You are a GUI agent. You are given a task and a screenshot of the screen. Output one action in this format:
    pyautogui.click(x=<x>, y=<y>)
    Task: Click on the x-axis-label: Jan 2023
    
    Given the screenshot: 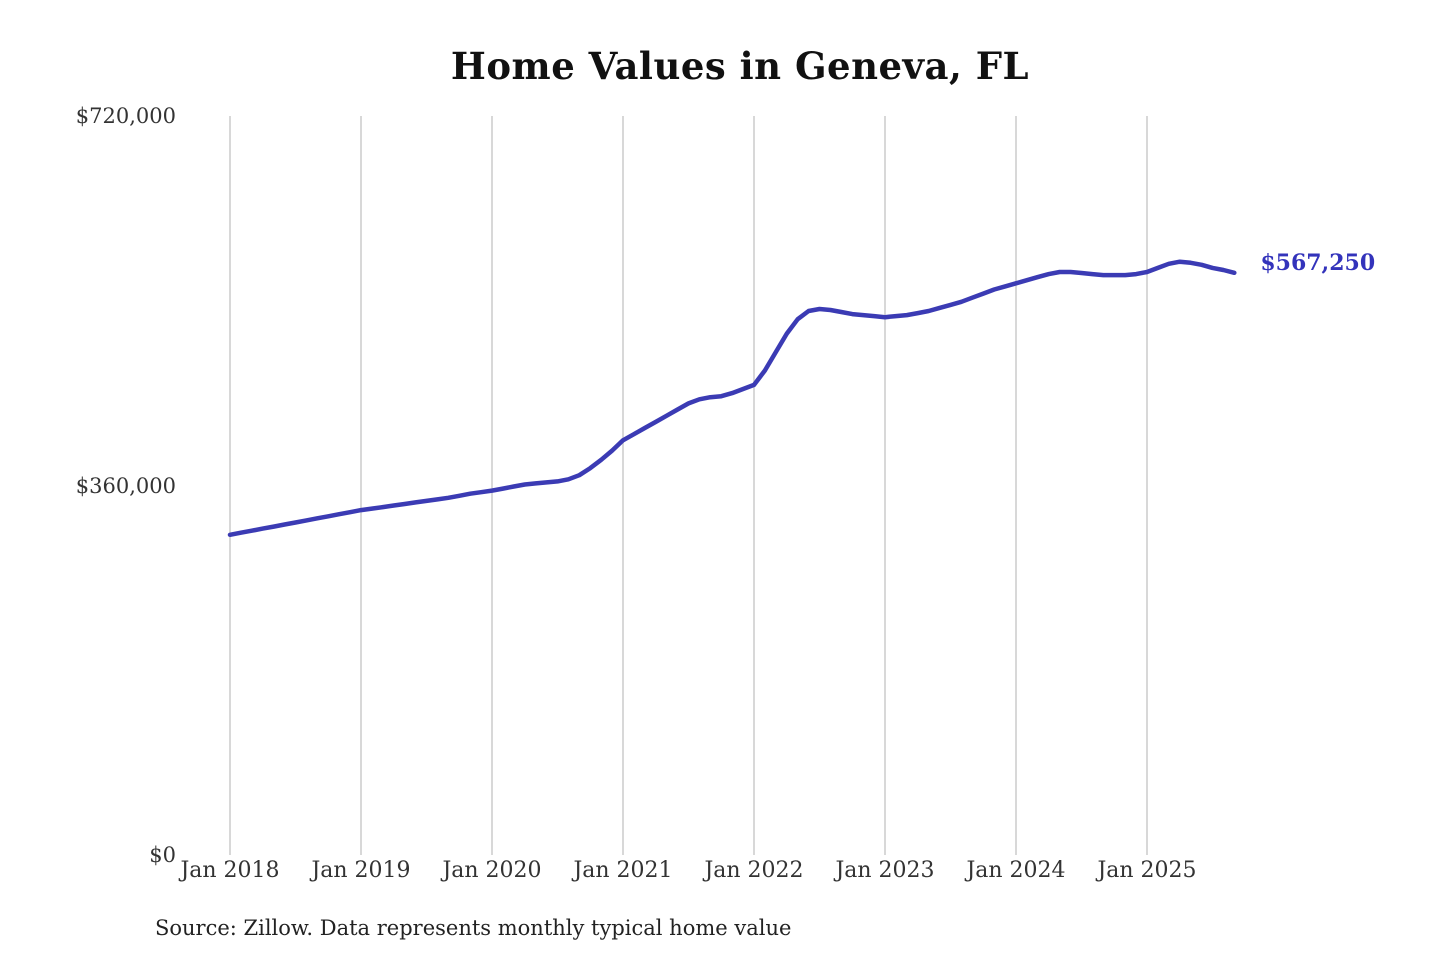 What is the action you would take?
    pyautogui.click(x=885, y=870)
    